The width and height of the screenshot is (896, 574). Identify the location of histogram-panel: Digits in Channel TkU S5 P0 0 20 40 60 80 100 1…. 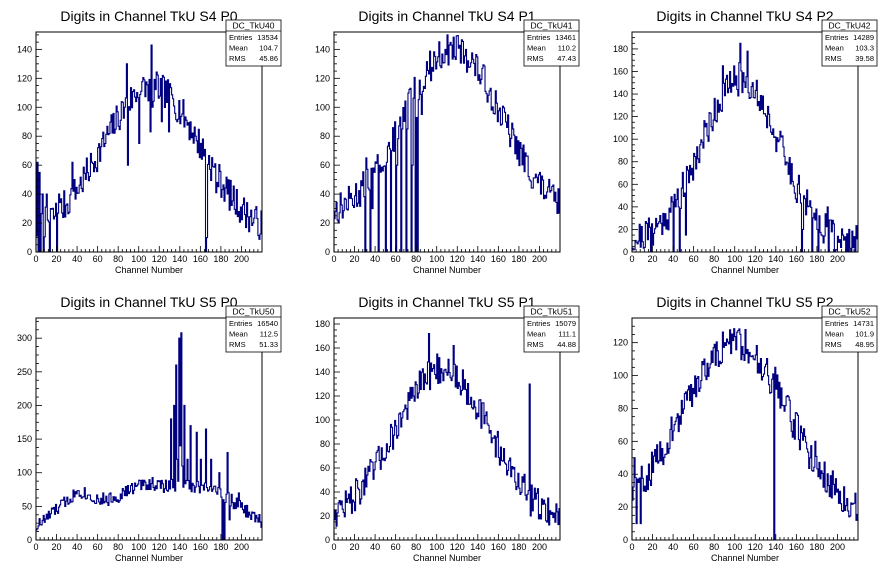
(149, 428).